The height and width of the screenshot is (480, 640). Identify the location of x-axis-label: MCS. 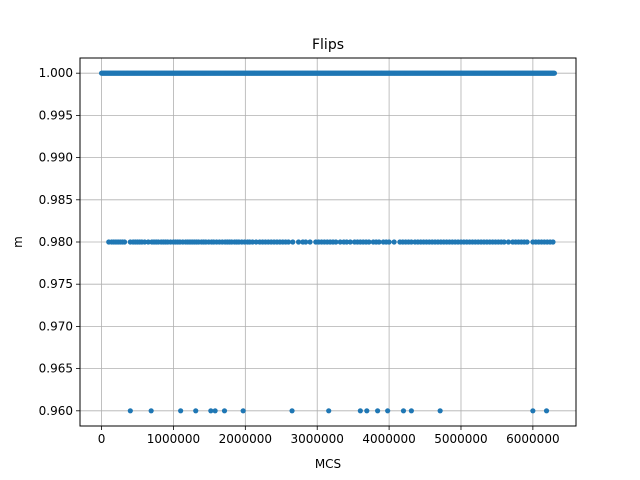
(328, 464).